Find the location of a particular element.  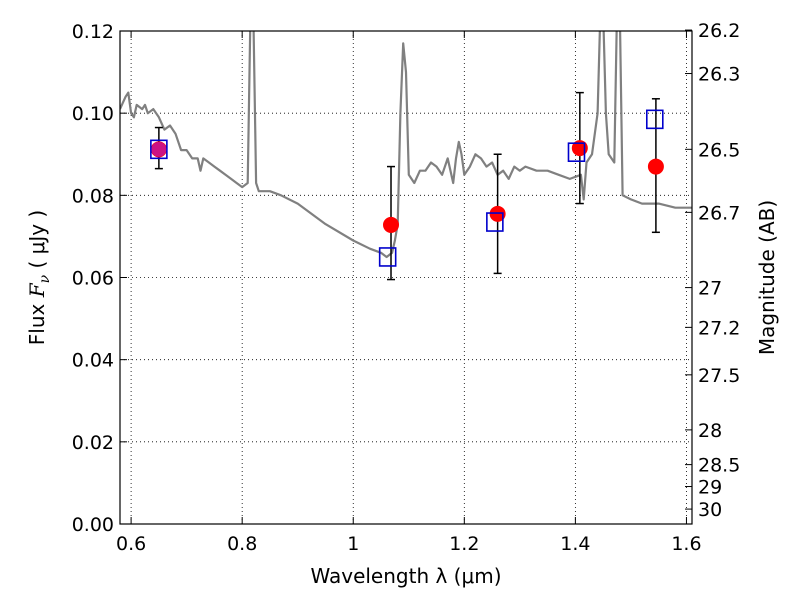

y-axis: 0.00 0.02 0.04 0.06 0.08 0.10 0.12 is located at coordinates (99, 278).